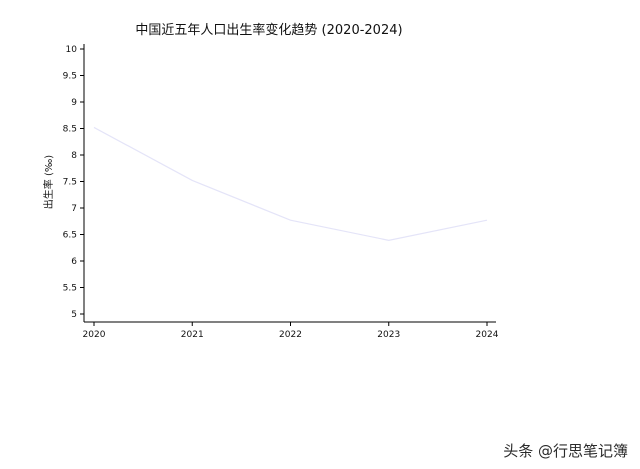 Image resolution: width=640 pixels, height=469 pixels. I want to click on y-tick-label: 5, so click(74, 315).